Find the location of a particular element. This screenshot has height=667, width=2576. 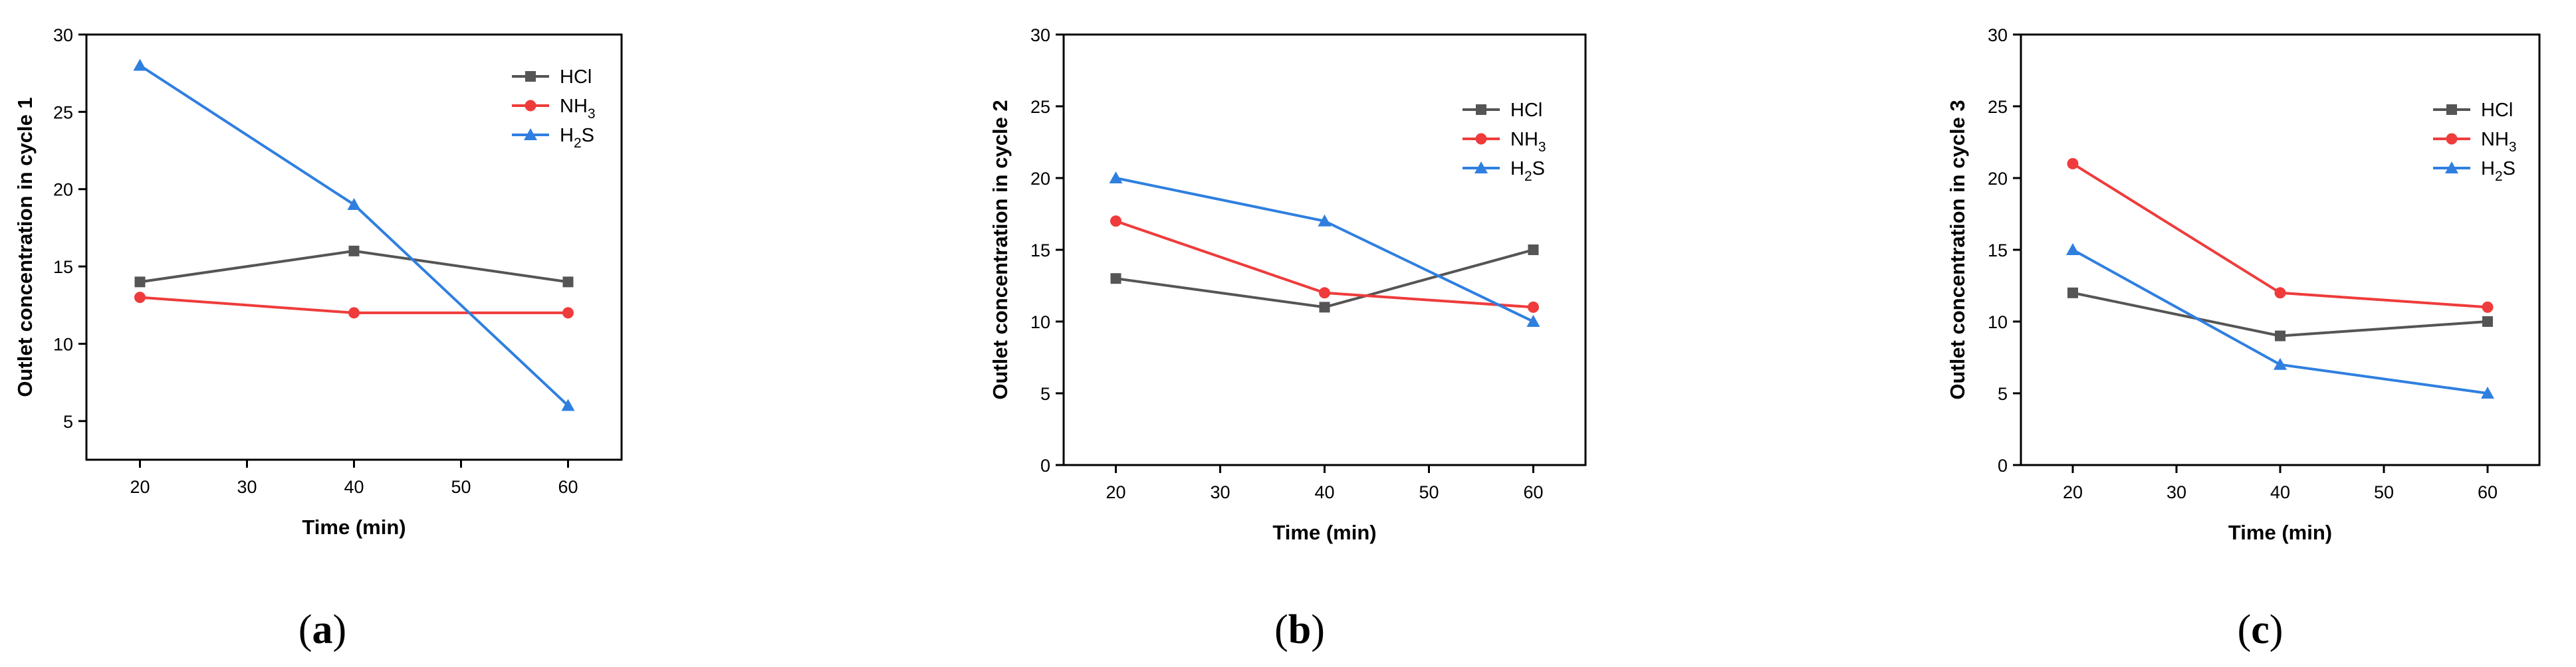

y-axis-title: Outlet concentration in cycle 3 is located at coordinates (1957, 249).